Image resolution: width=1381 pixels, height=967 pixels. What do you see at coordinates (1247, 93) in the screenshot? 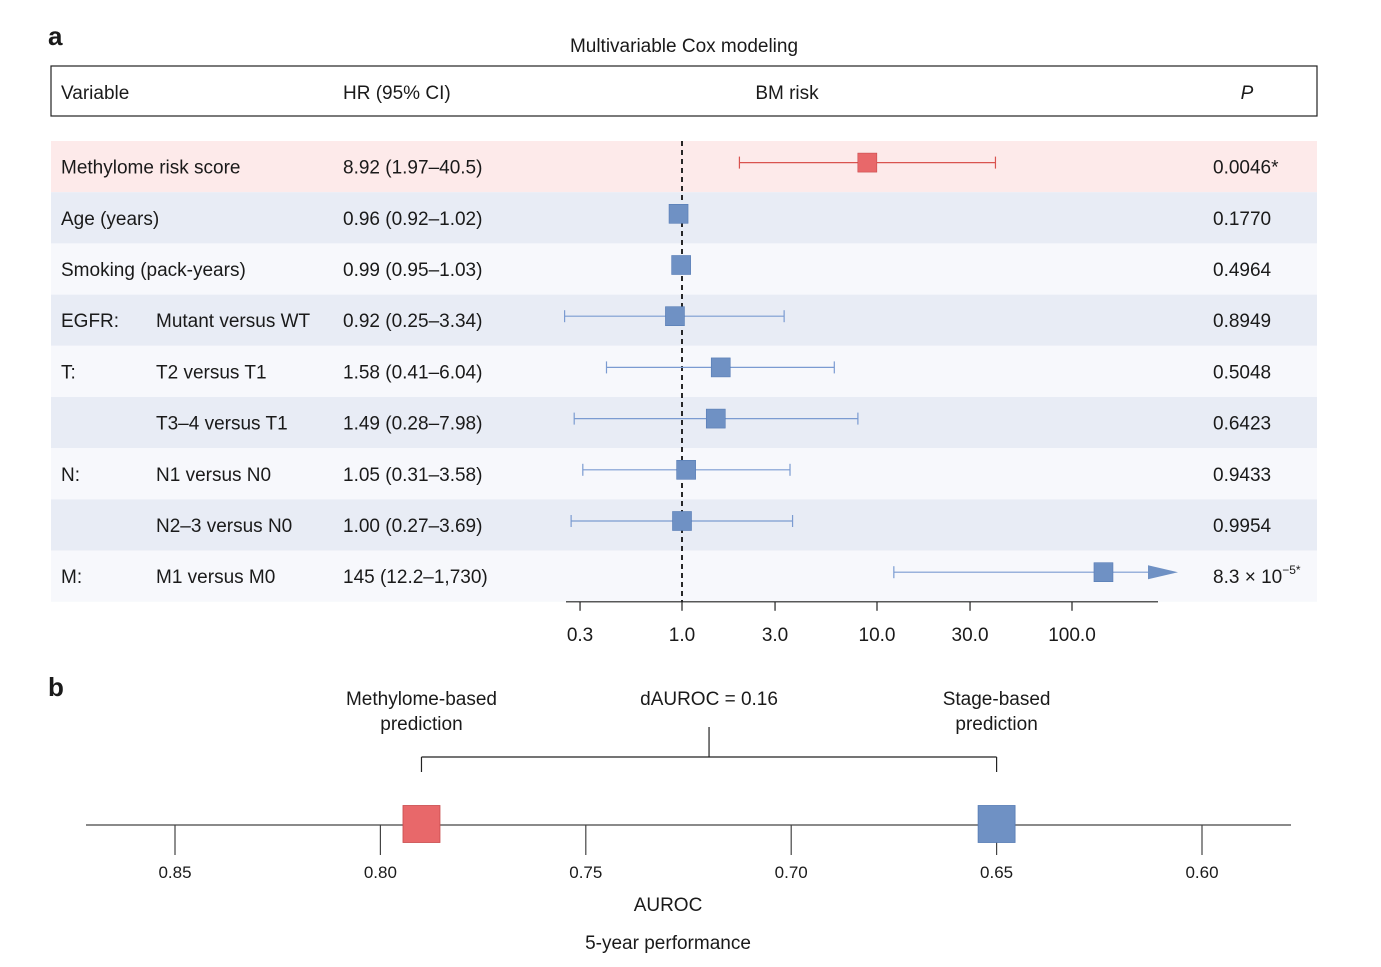
I see `header-p: P` at bounding box center [1247, 93].